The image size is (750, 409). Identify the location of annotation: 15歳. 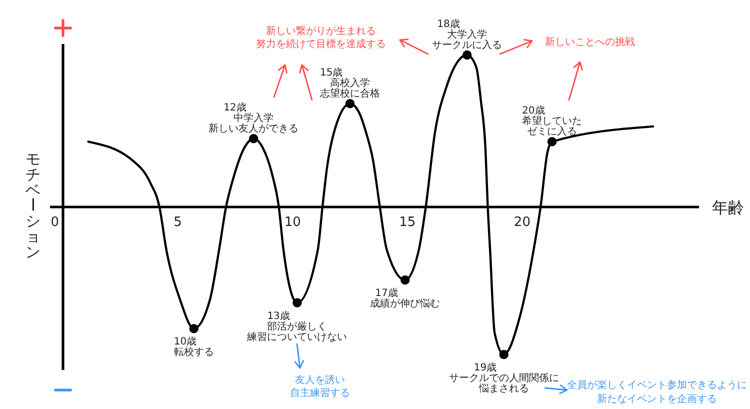
(331, 72).